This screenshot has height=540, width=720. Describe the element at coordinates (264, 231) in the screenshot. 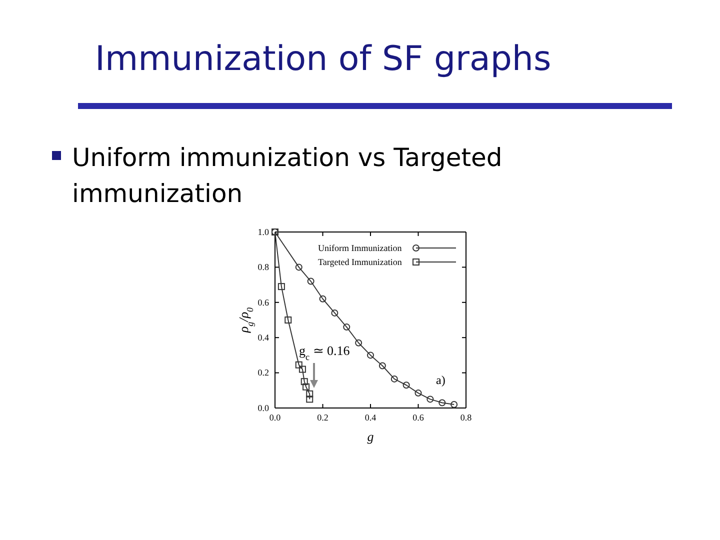

I see `y-tick-label: 1.0` at that location.